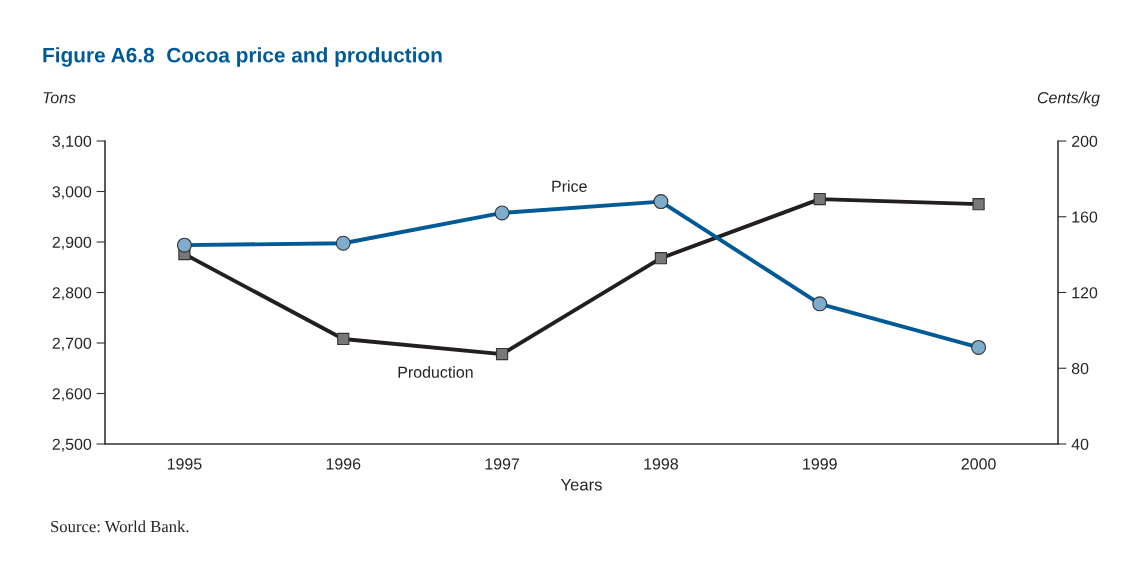 The height and width of the screenshot is (576, 1146). I want to click on x-tick-label: 2000, so click(978, 464).